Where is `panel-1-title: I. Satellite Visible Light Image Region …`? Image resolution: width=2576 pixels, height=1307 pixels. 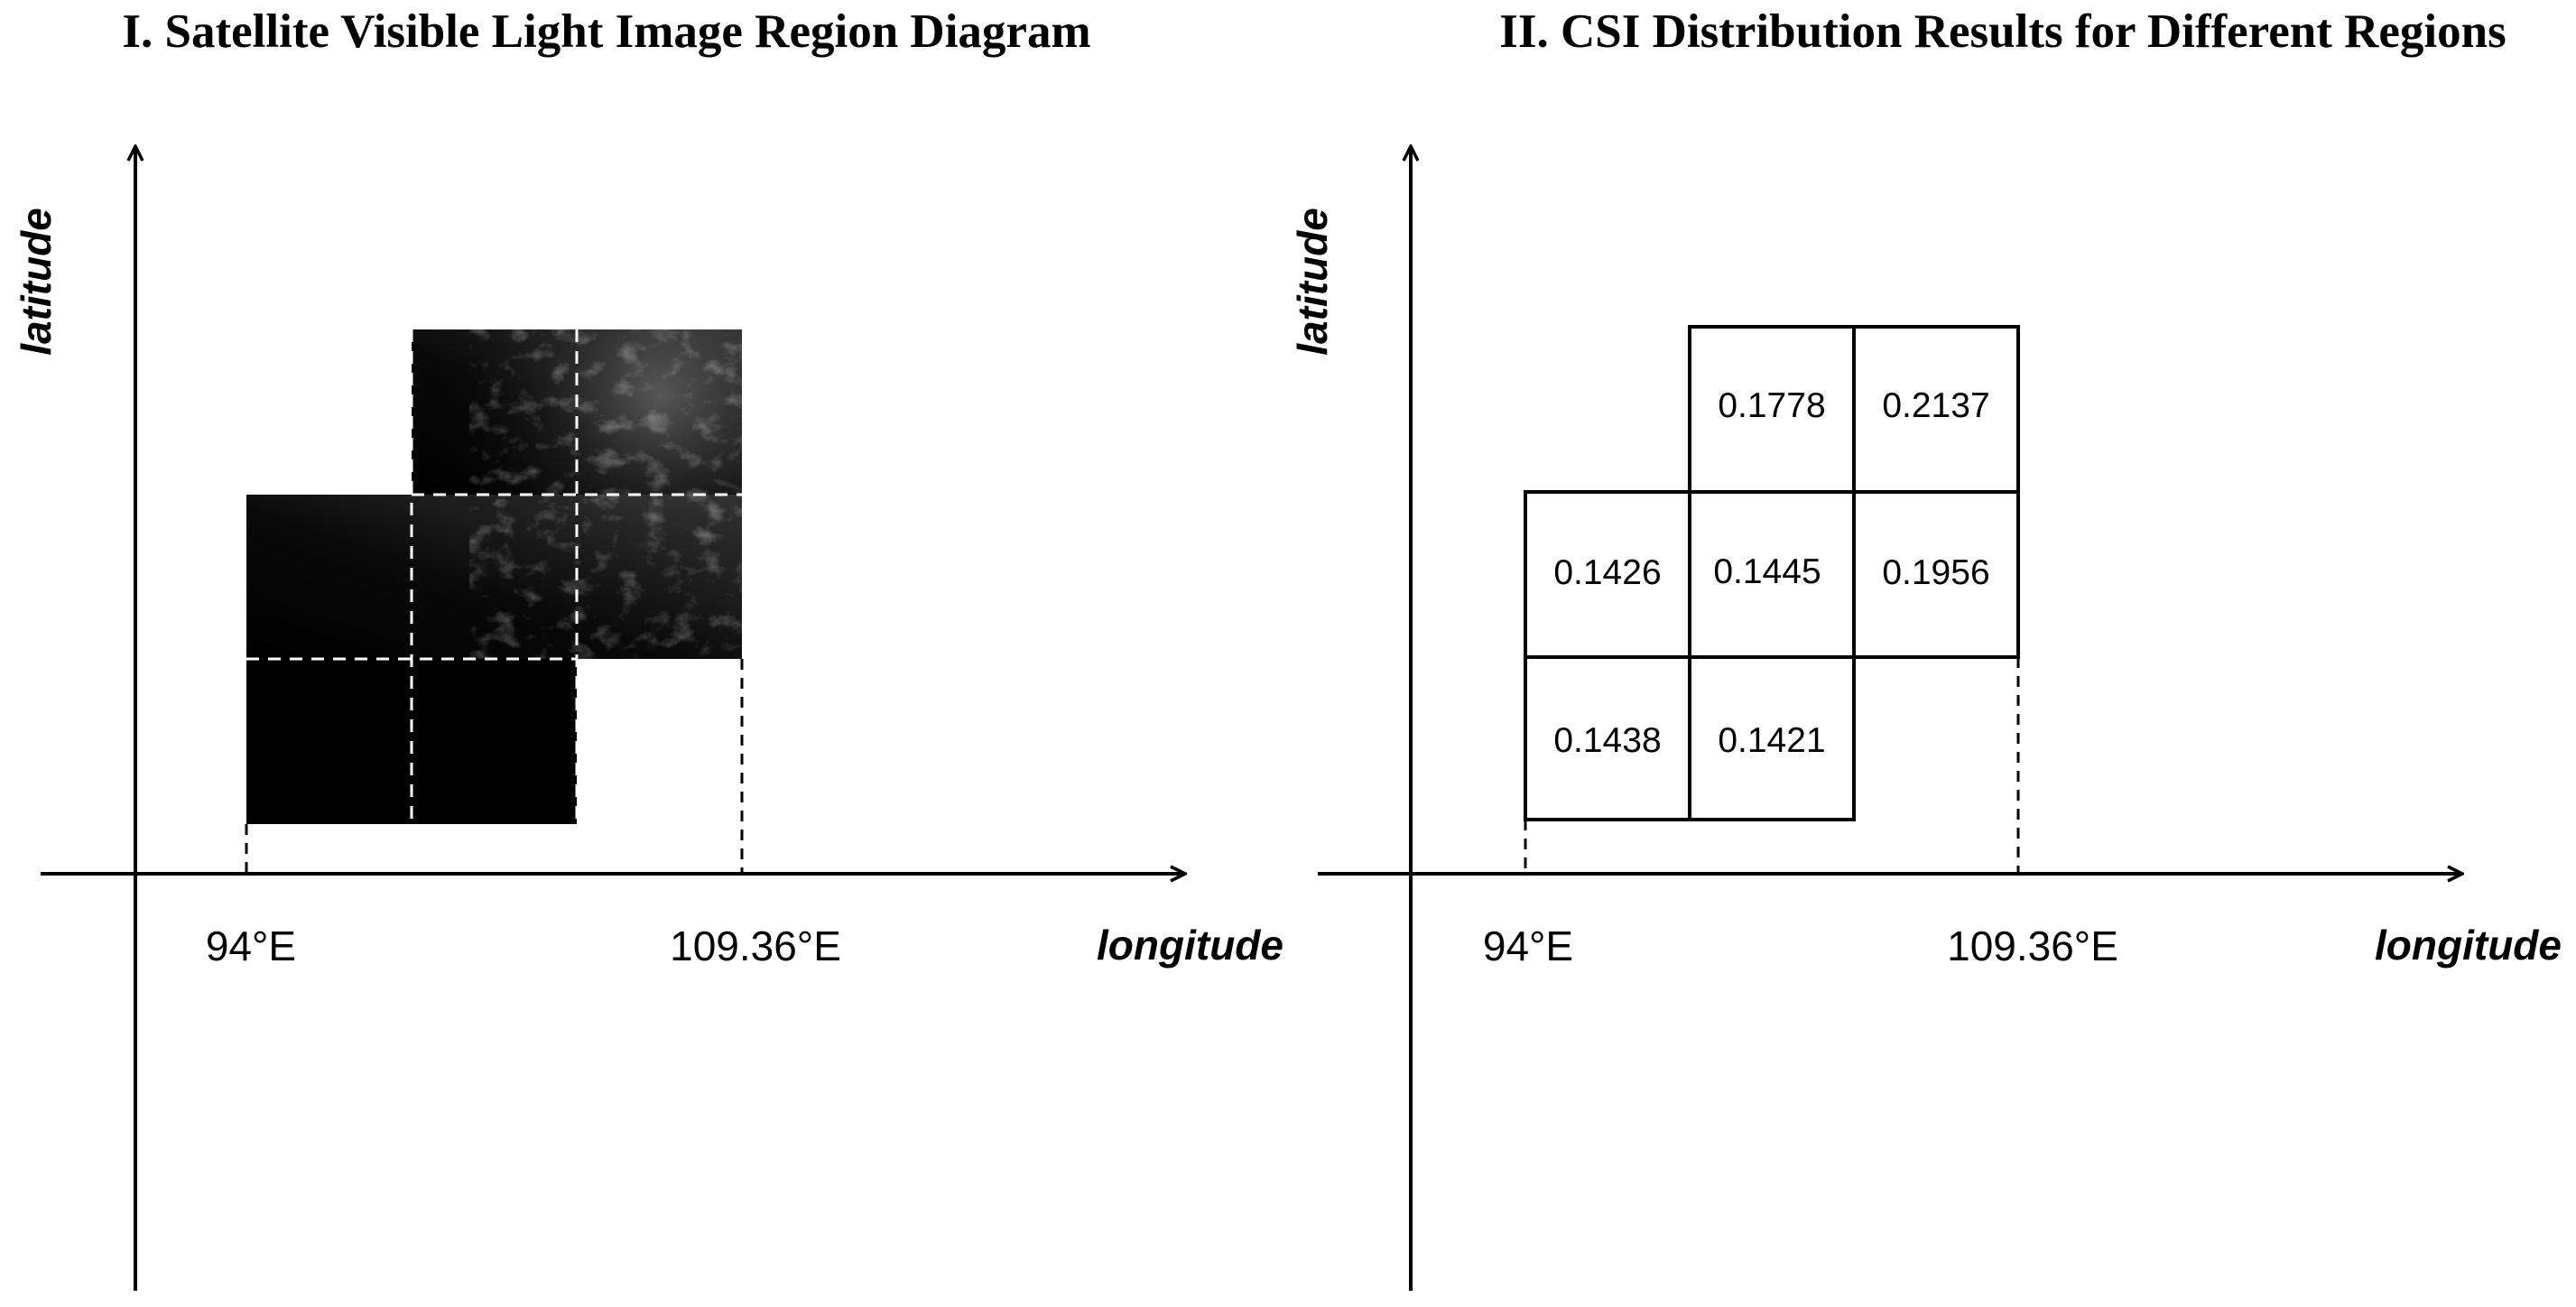 panel-1-title: I. Satellite Visible Light Image Region … is located at coordinates (606, 31).